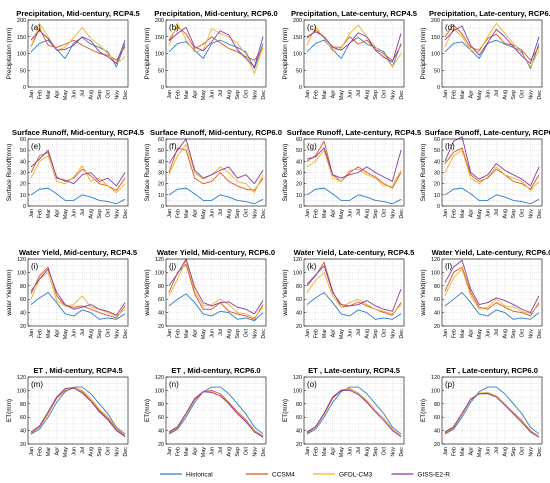 The height and width of the screenshot is (483, 550). Describe the element at coordinates (216, 13) in the screenshot. I see `panel-title: Precipitation, Mid-century, RCP6.0` at that location.